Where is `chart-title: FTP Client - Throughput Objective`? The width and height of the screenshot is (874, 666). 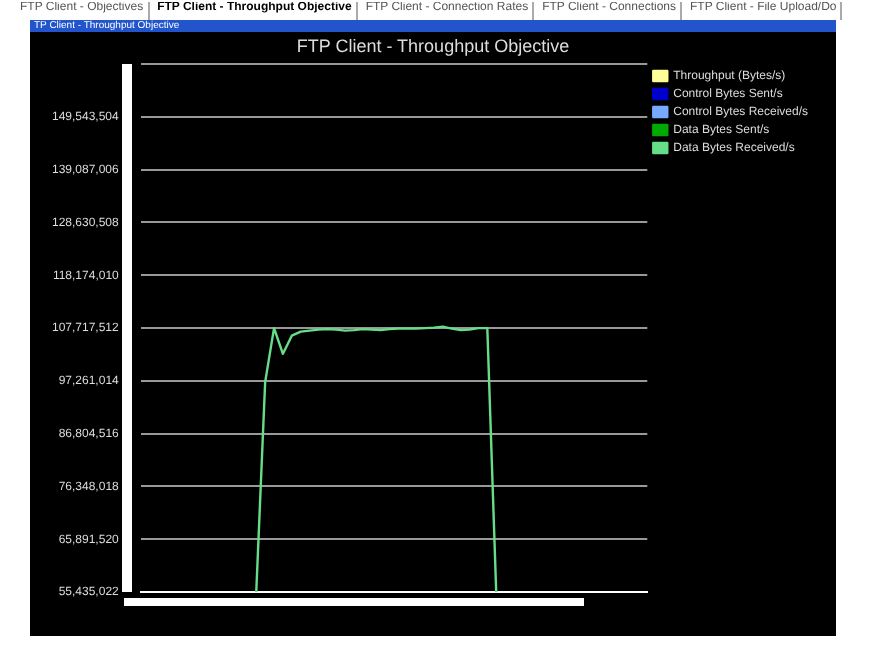
chart-title: FTP Client - Throughput Objective is located at coordinates (433, 47).